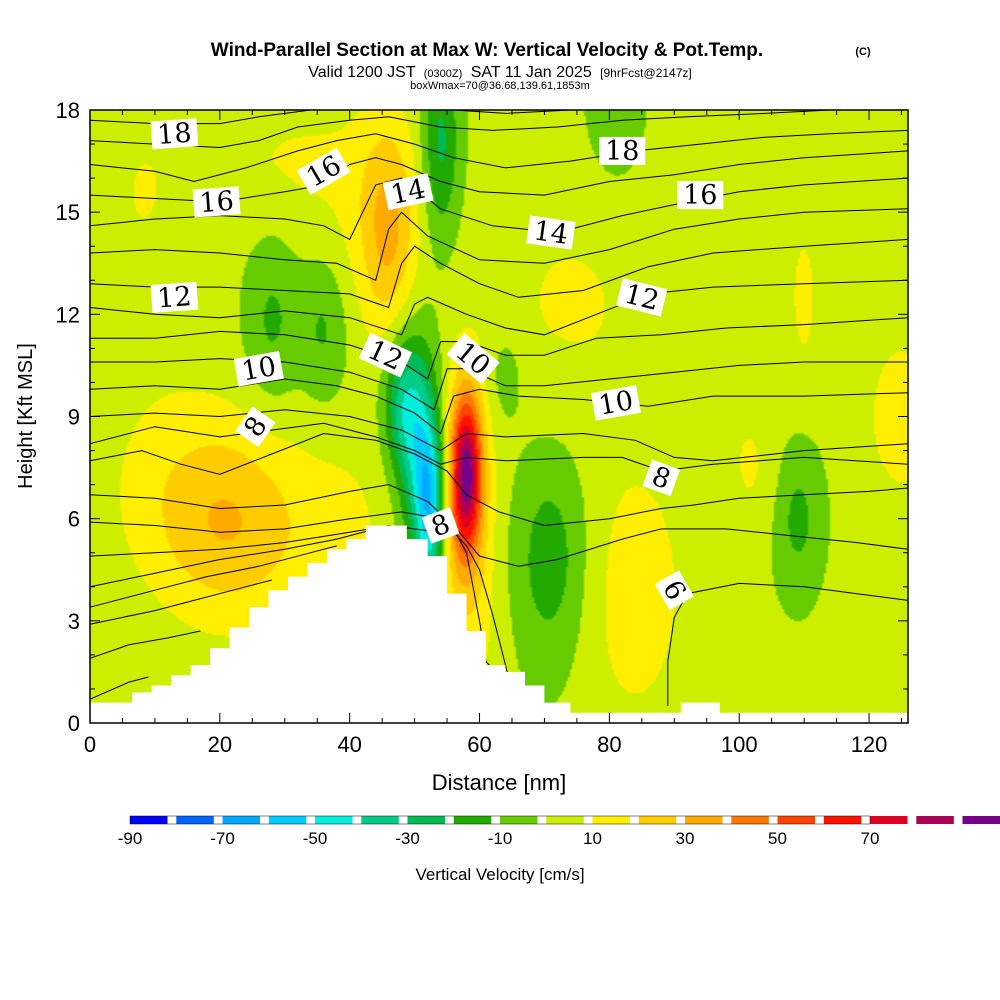 This screenshot has height=1000, width=1000. What do you see at coordinates (661, 478) in the screenshot?
I see `contour-label: 8` at bounding box center [661, 478].